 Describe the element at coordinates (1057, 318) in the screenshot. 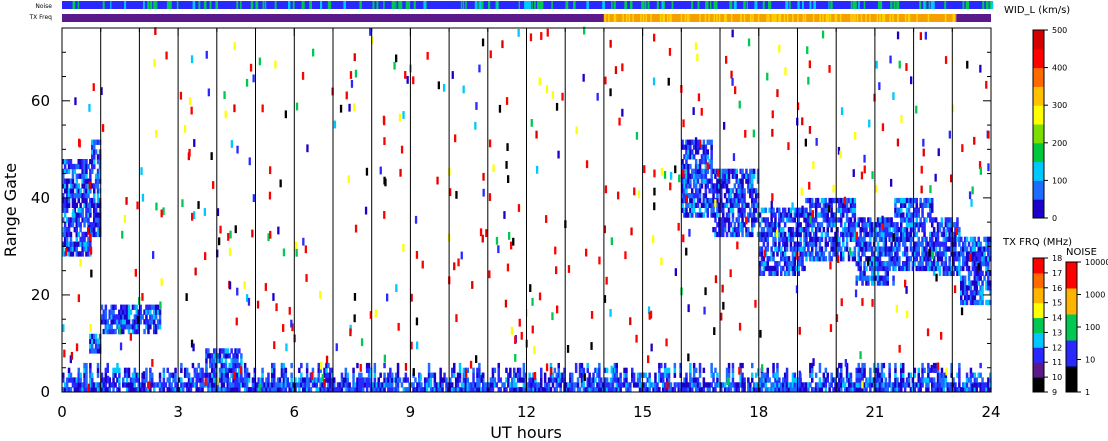

I see `colorbar-tick-label: 14` at that location.